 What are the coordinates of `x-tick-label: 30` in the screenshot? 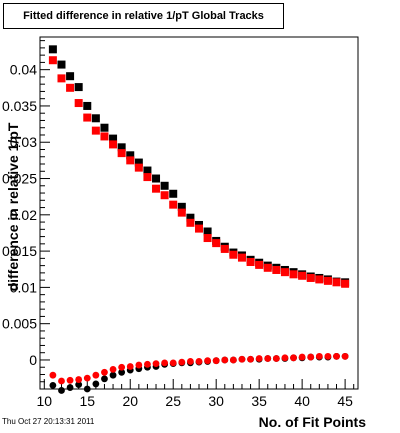 It's located at (216, 401).